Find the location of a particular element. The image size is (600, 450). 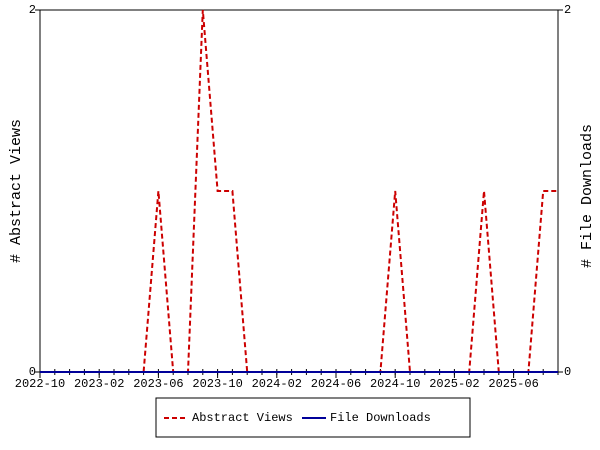

y2-tick-label: 2 is located at coordinates (567, 10).